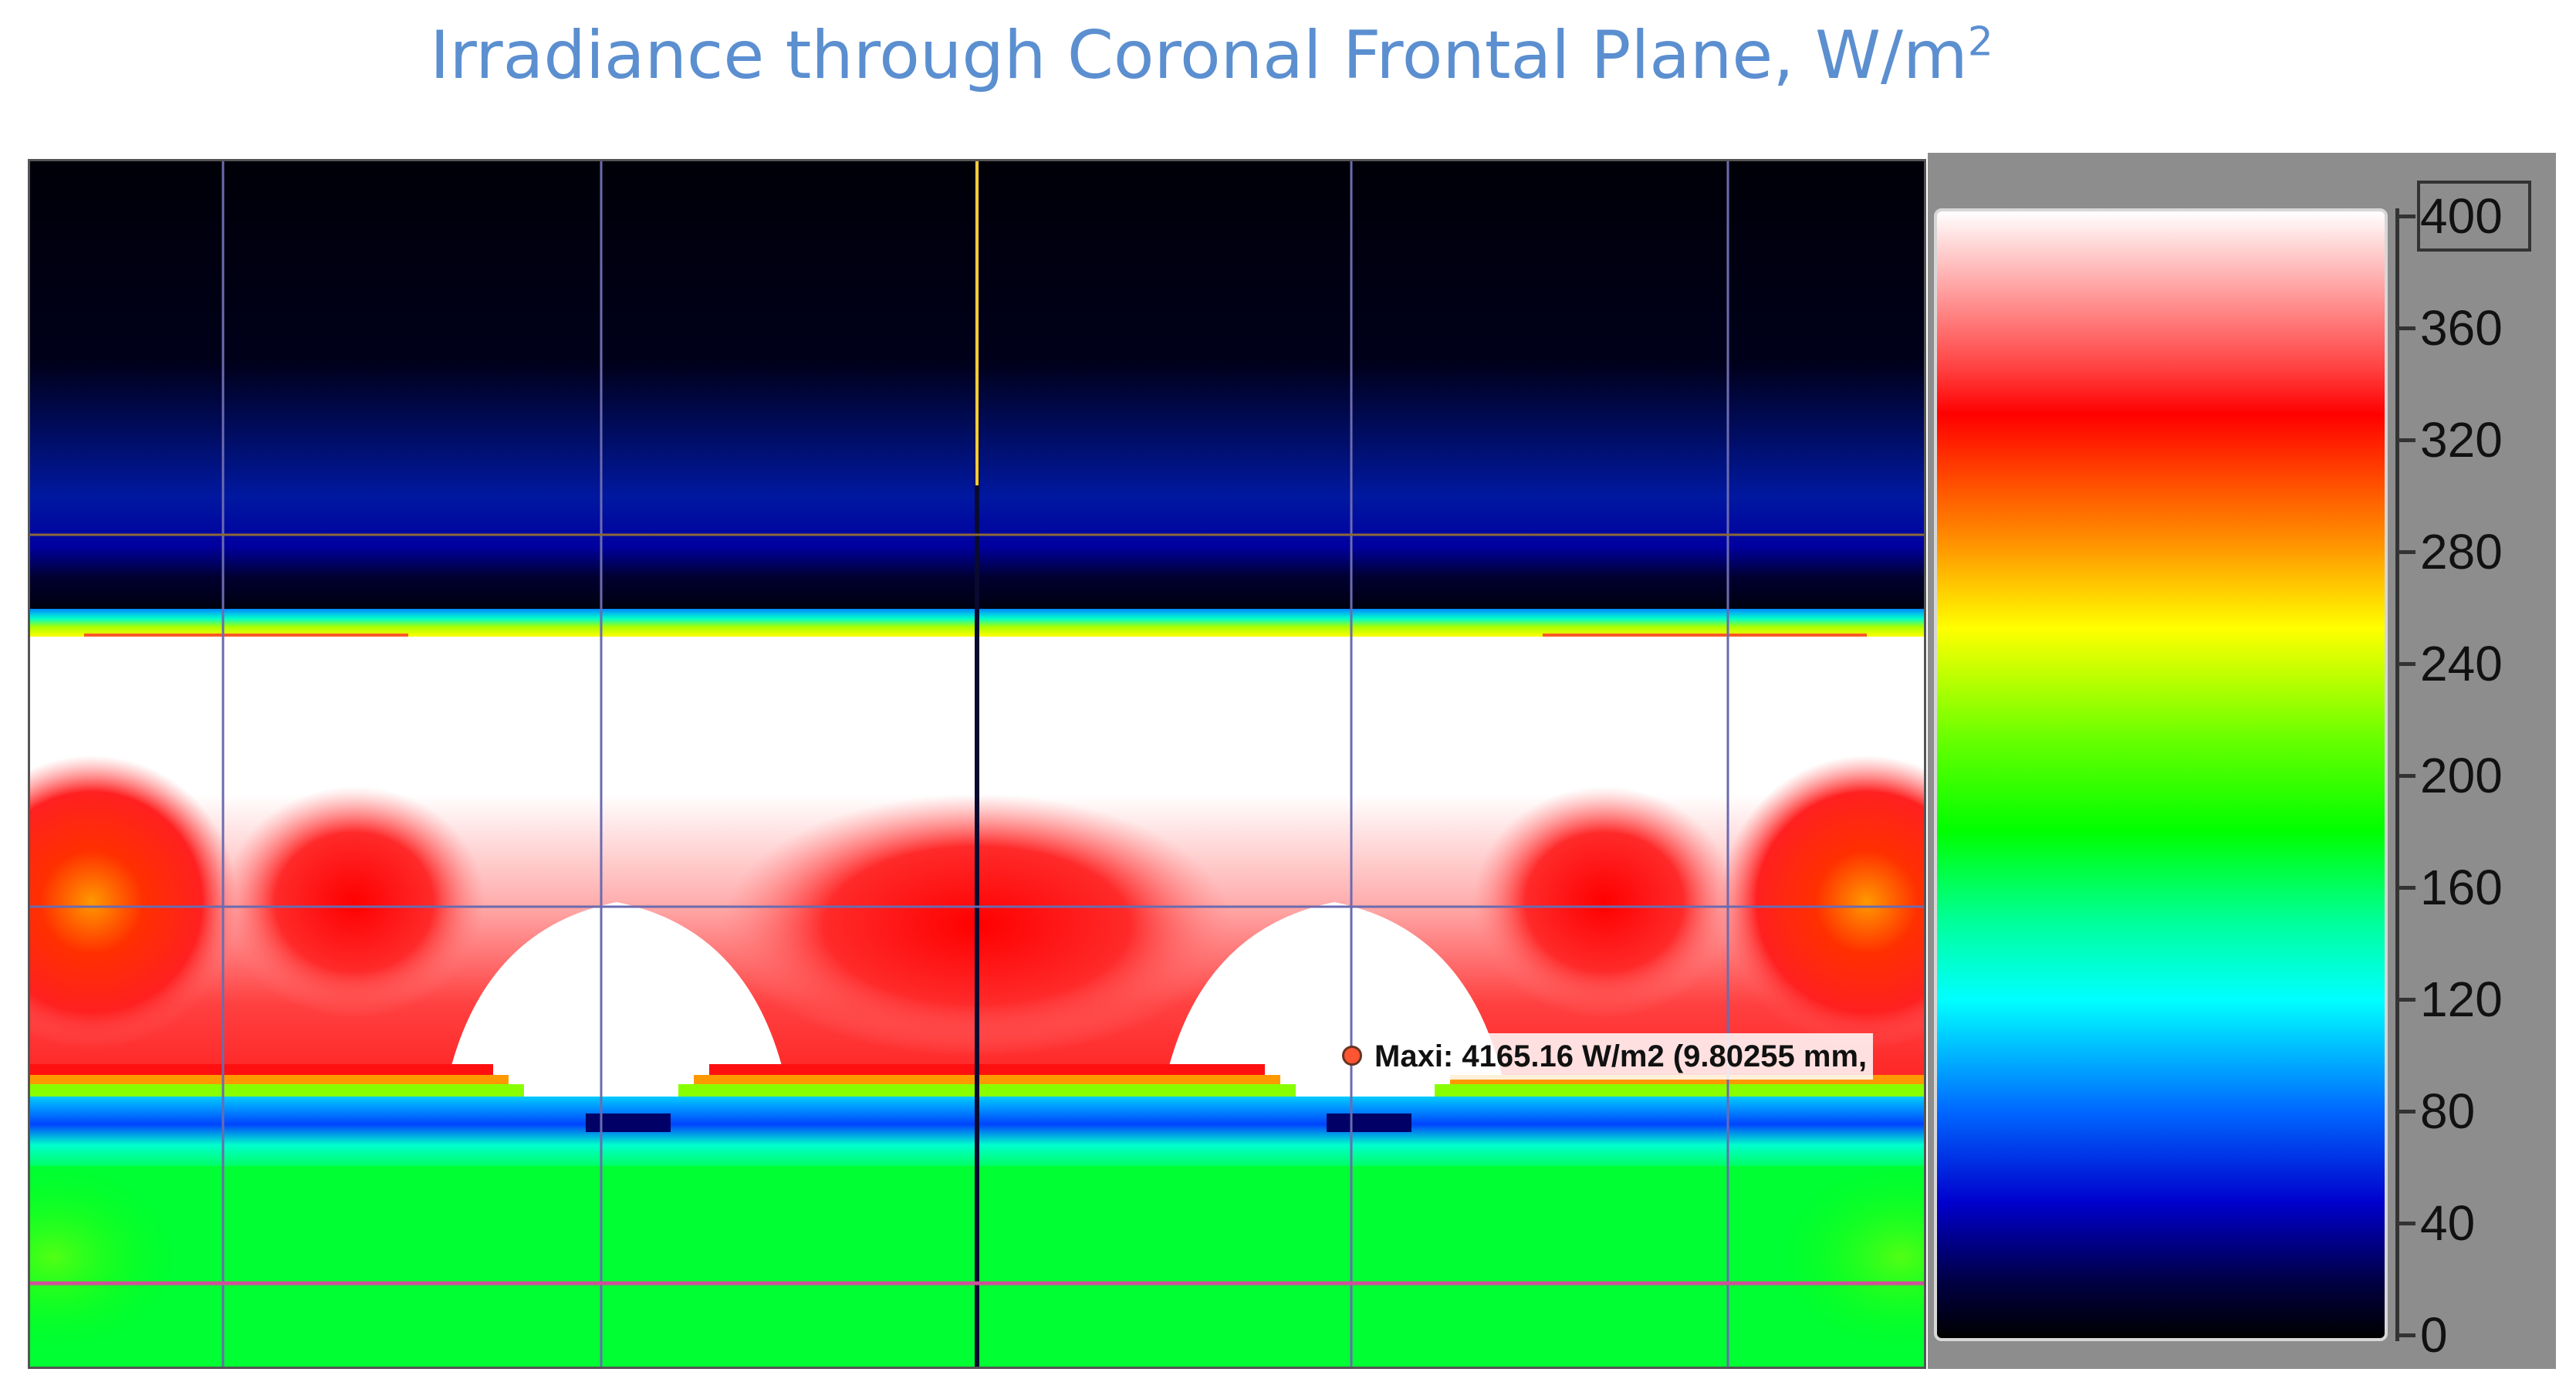 Image resolution: width=2576 pixels, height=1389 pixels. I want to click on colorbar-tick-label: 40, so click(2448, 1223).